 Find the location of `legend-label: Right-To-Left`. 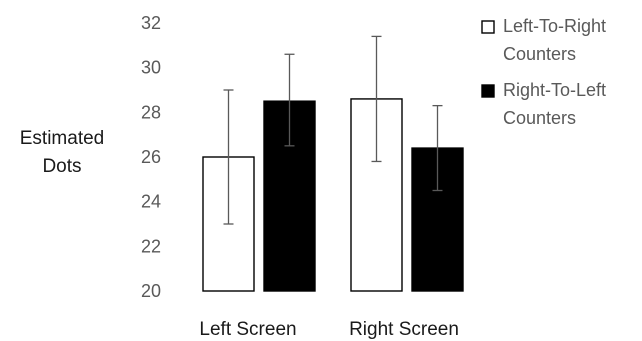

legend-label: Right-To-Left is located at coordinates (554, 90).